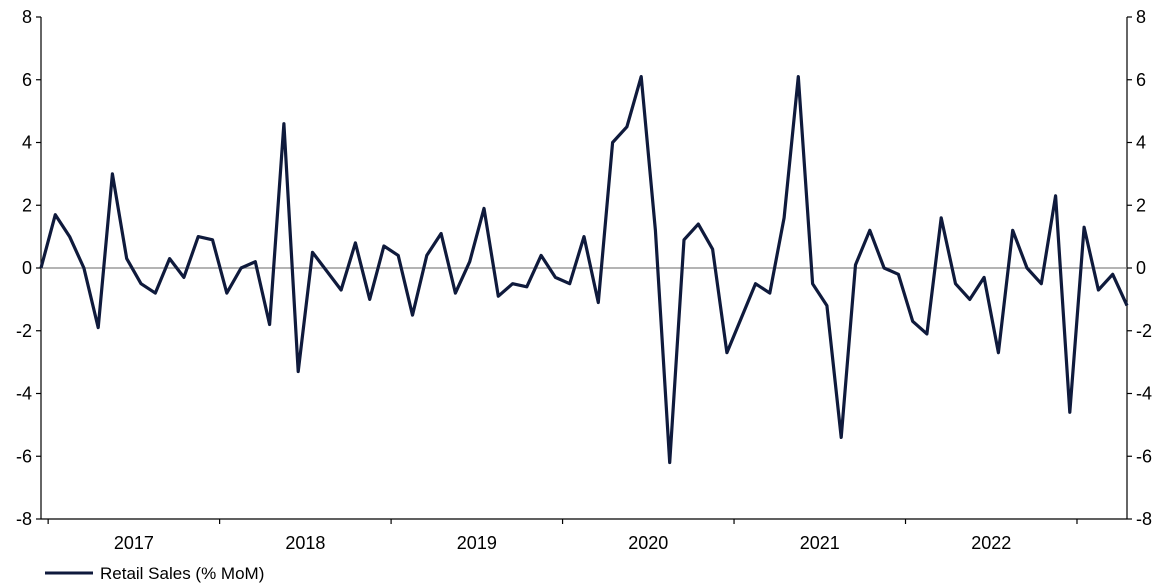  I want to click on y-tick-label-right: 2, so click(1141, 205).